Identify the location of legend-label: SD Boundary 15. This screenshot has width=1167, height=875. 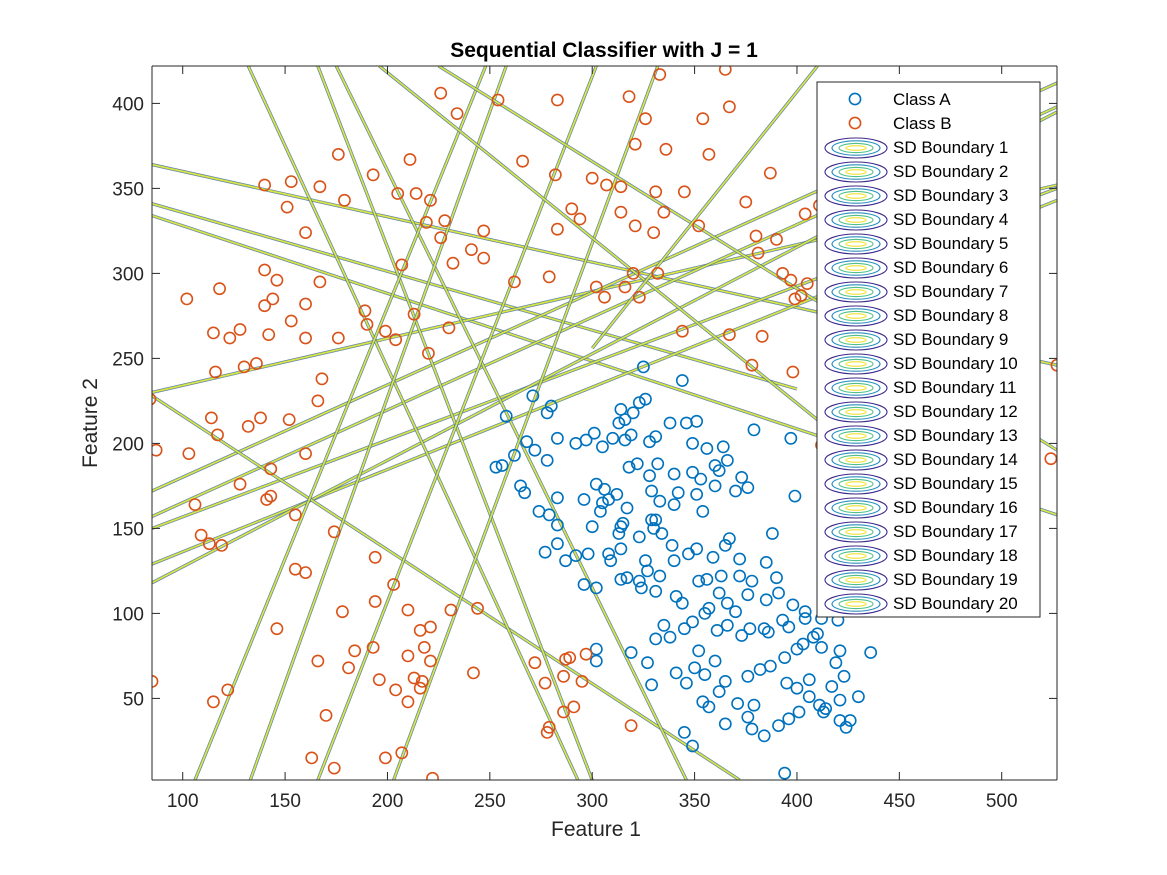
(955, 483).